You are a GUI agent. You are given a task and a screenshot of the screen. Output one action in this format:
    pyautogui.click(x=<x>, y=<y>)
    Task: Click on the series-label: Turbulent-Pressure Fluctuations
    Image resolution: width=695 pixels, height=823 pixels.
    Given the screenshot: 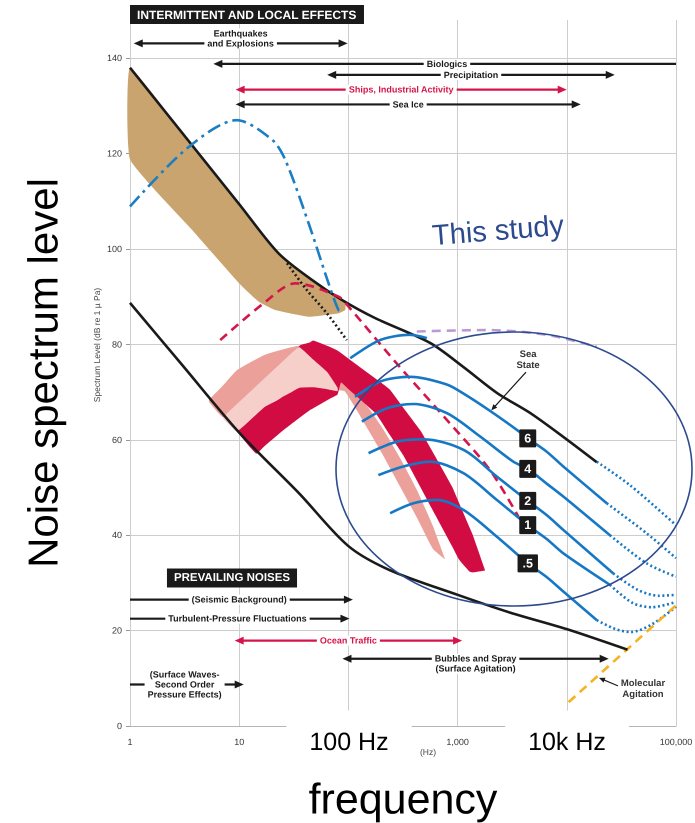 What is the action you would take?
    pyautogui.click(x=237, y=619)
    